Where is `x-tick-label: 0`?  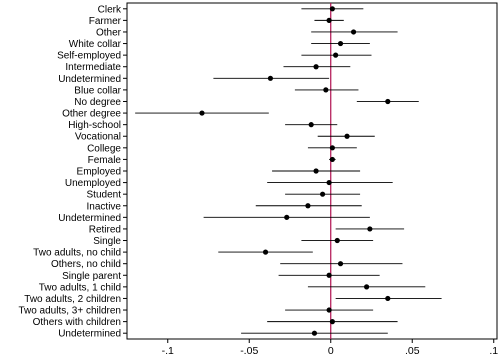
x-tick-label: 0 is located at coordinates (331, 351).